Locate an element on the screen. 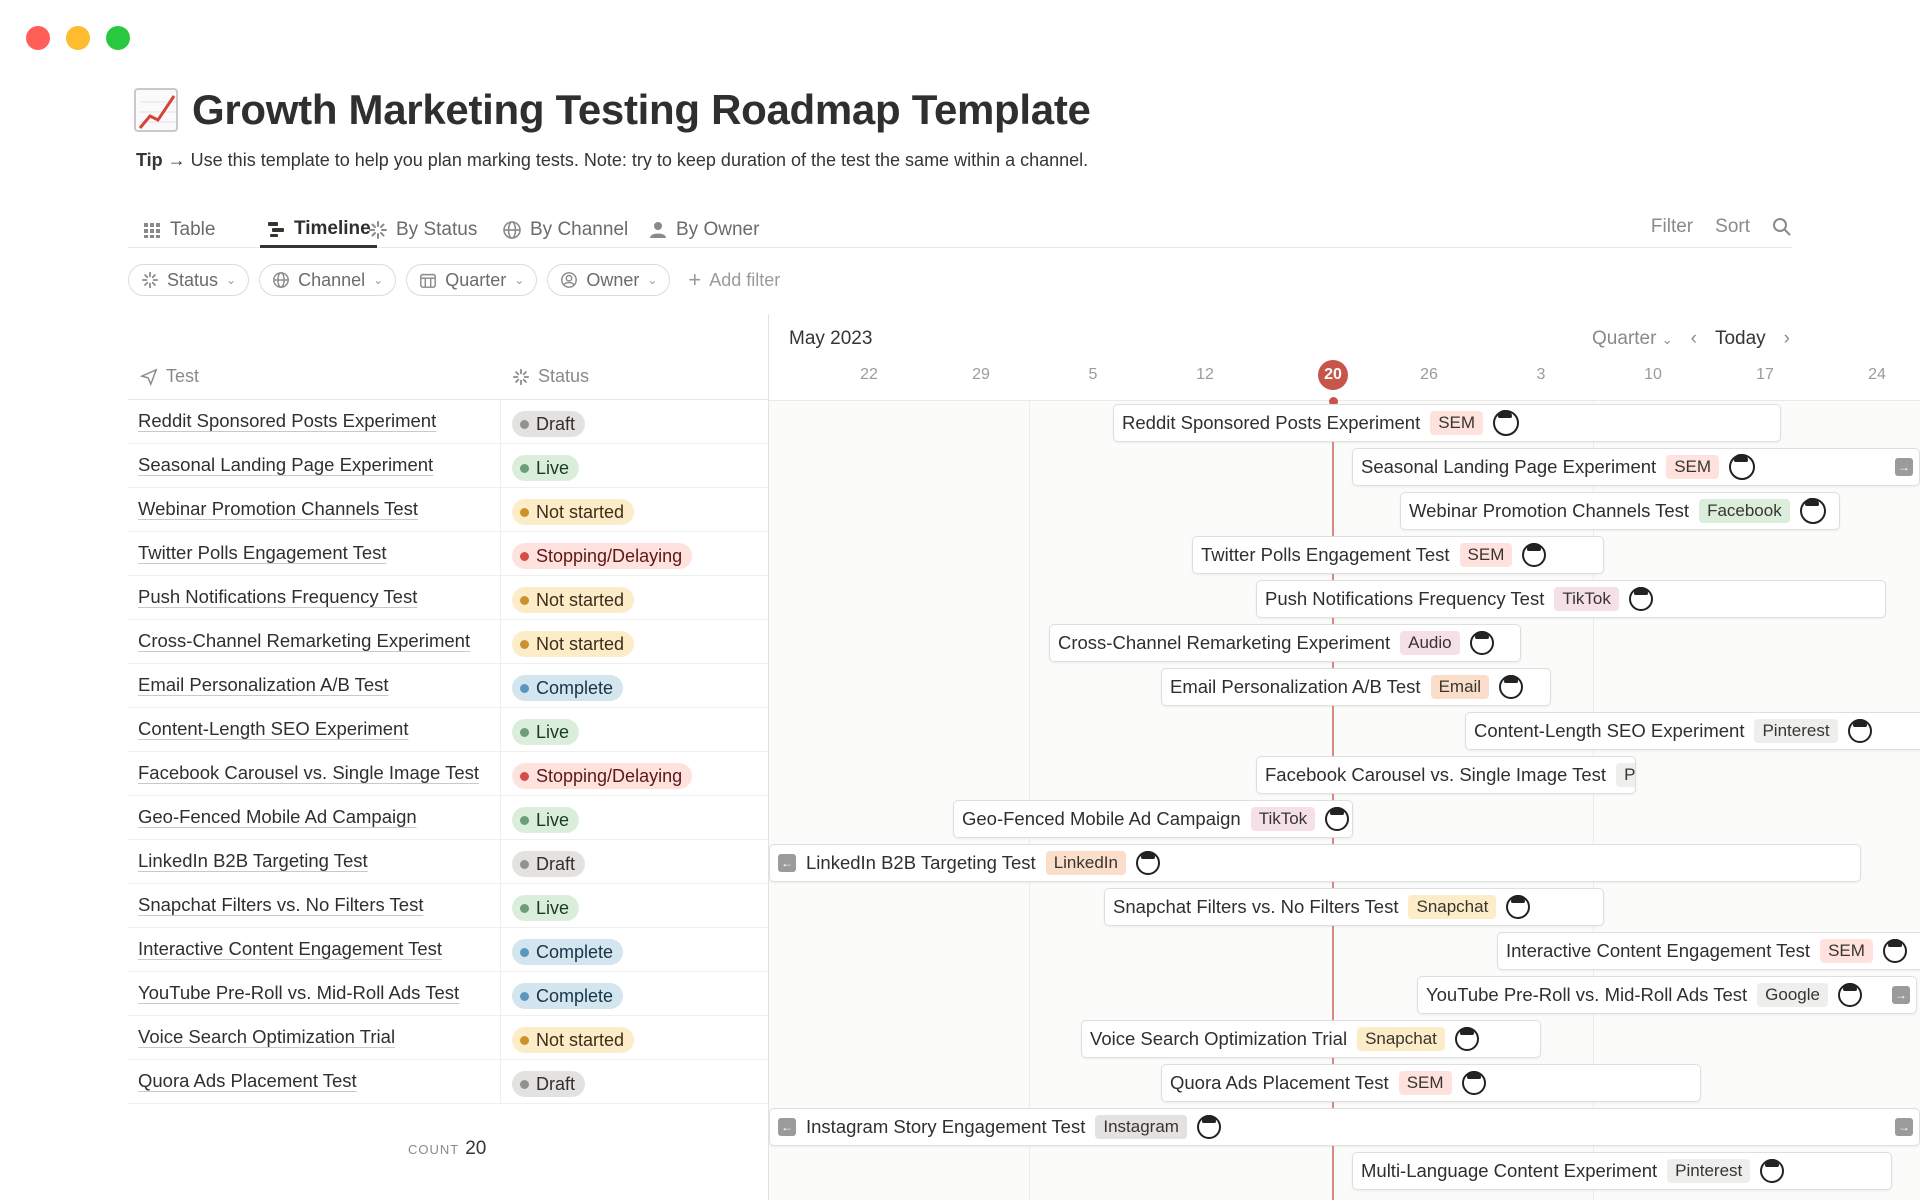 Image resolution: width=1920 pixels, height=1200 pixels. test-name: Voice Search Optimization Trial is located at coordinates (267, 1036).